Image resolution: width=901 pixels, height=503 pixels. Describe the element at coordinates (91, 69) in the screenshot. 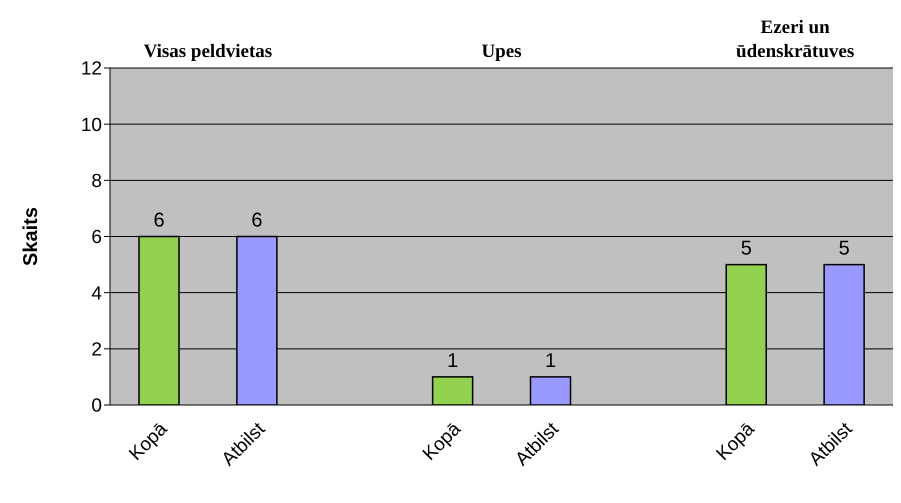

I see `y-tick-label: 12` at that location.